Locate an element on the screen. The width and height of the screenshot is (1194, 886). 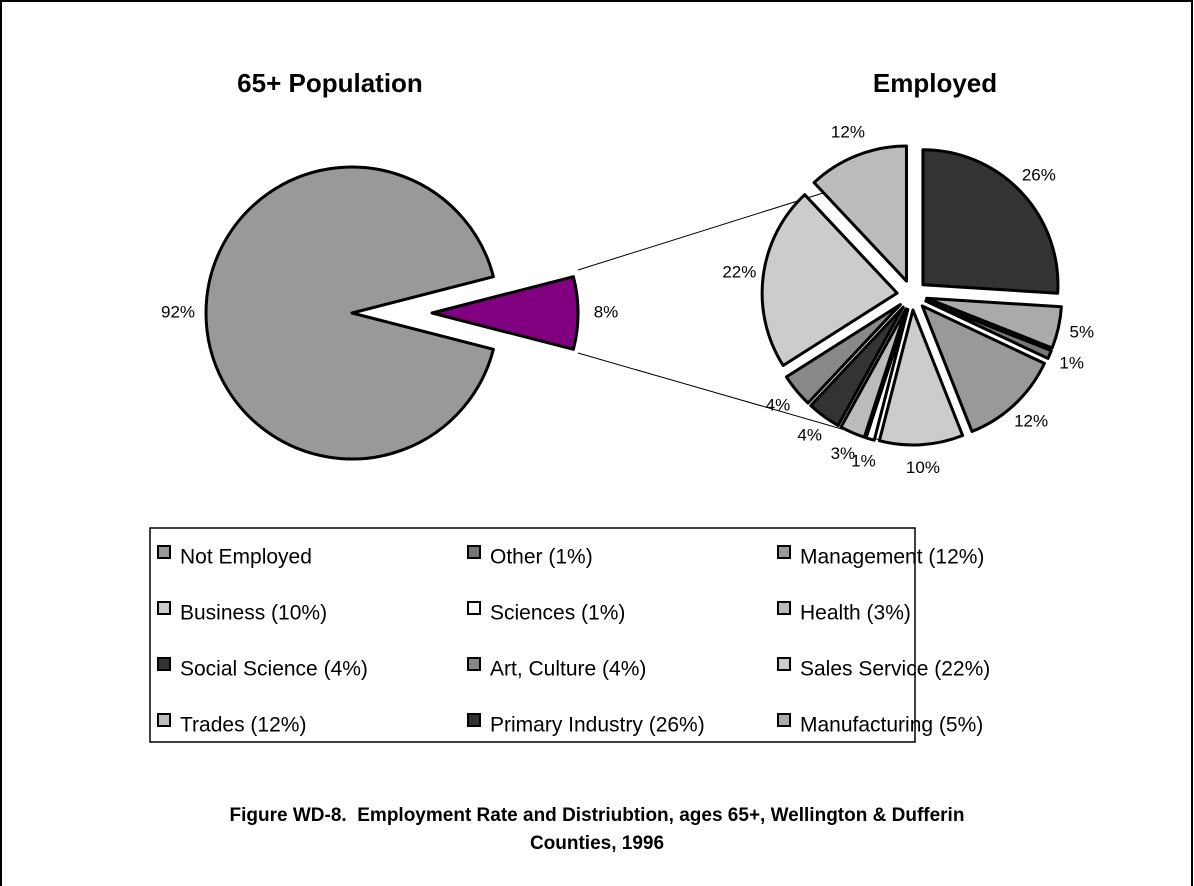
connector-line is located at coordinates (729, 396).